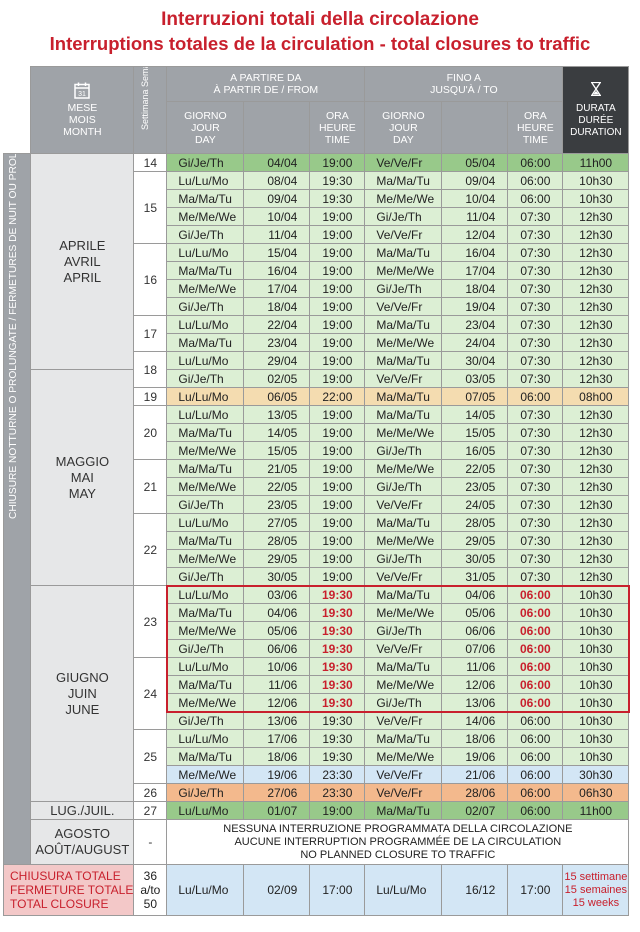 Image resolution: width=640 pixels, height=932 pixels. What do you see at coordinates (82, 849) in the screenshot?
I see `month-august-line: AOÛT/AUGUST` at bounding box center [82, 849].